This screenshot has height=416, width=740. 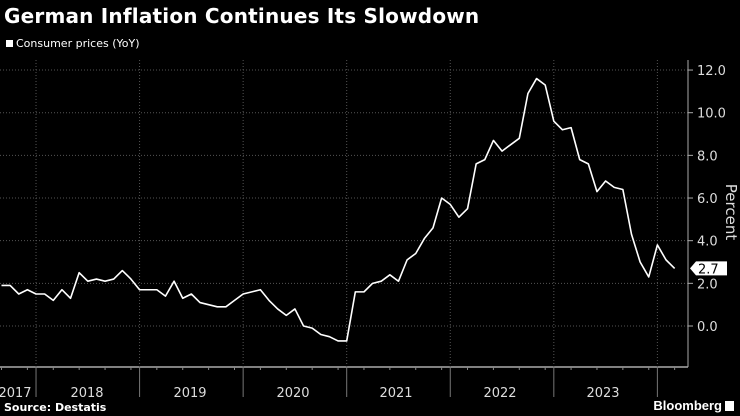 I want to click on last-value-label: 2.7, so click(x=708, y=269).